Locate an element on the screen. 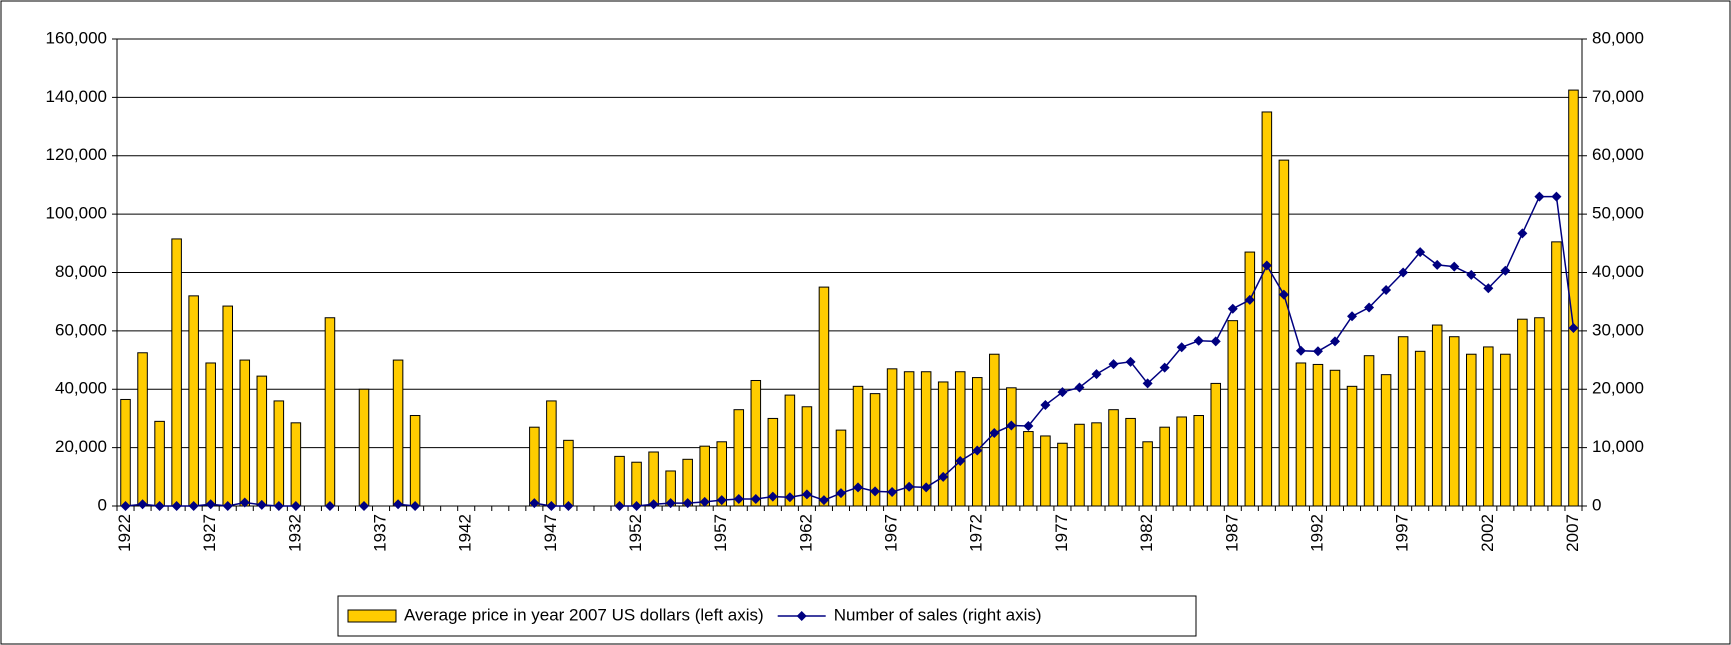  x-tick-label: 2002 is located at coordinates (1487, 533).